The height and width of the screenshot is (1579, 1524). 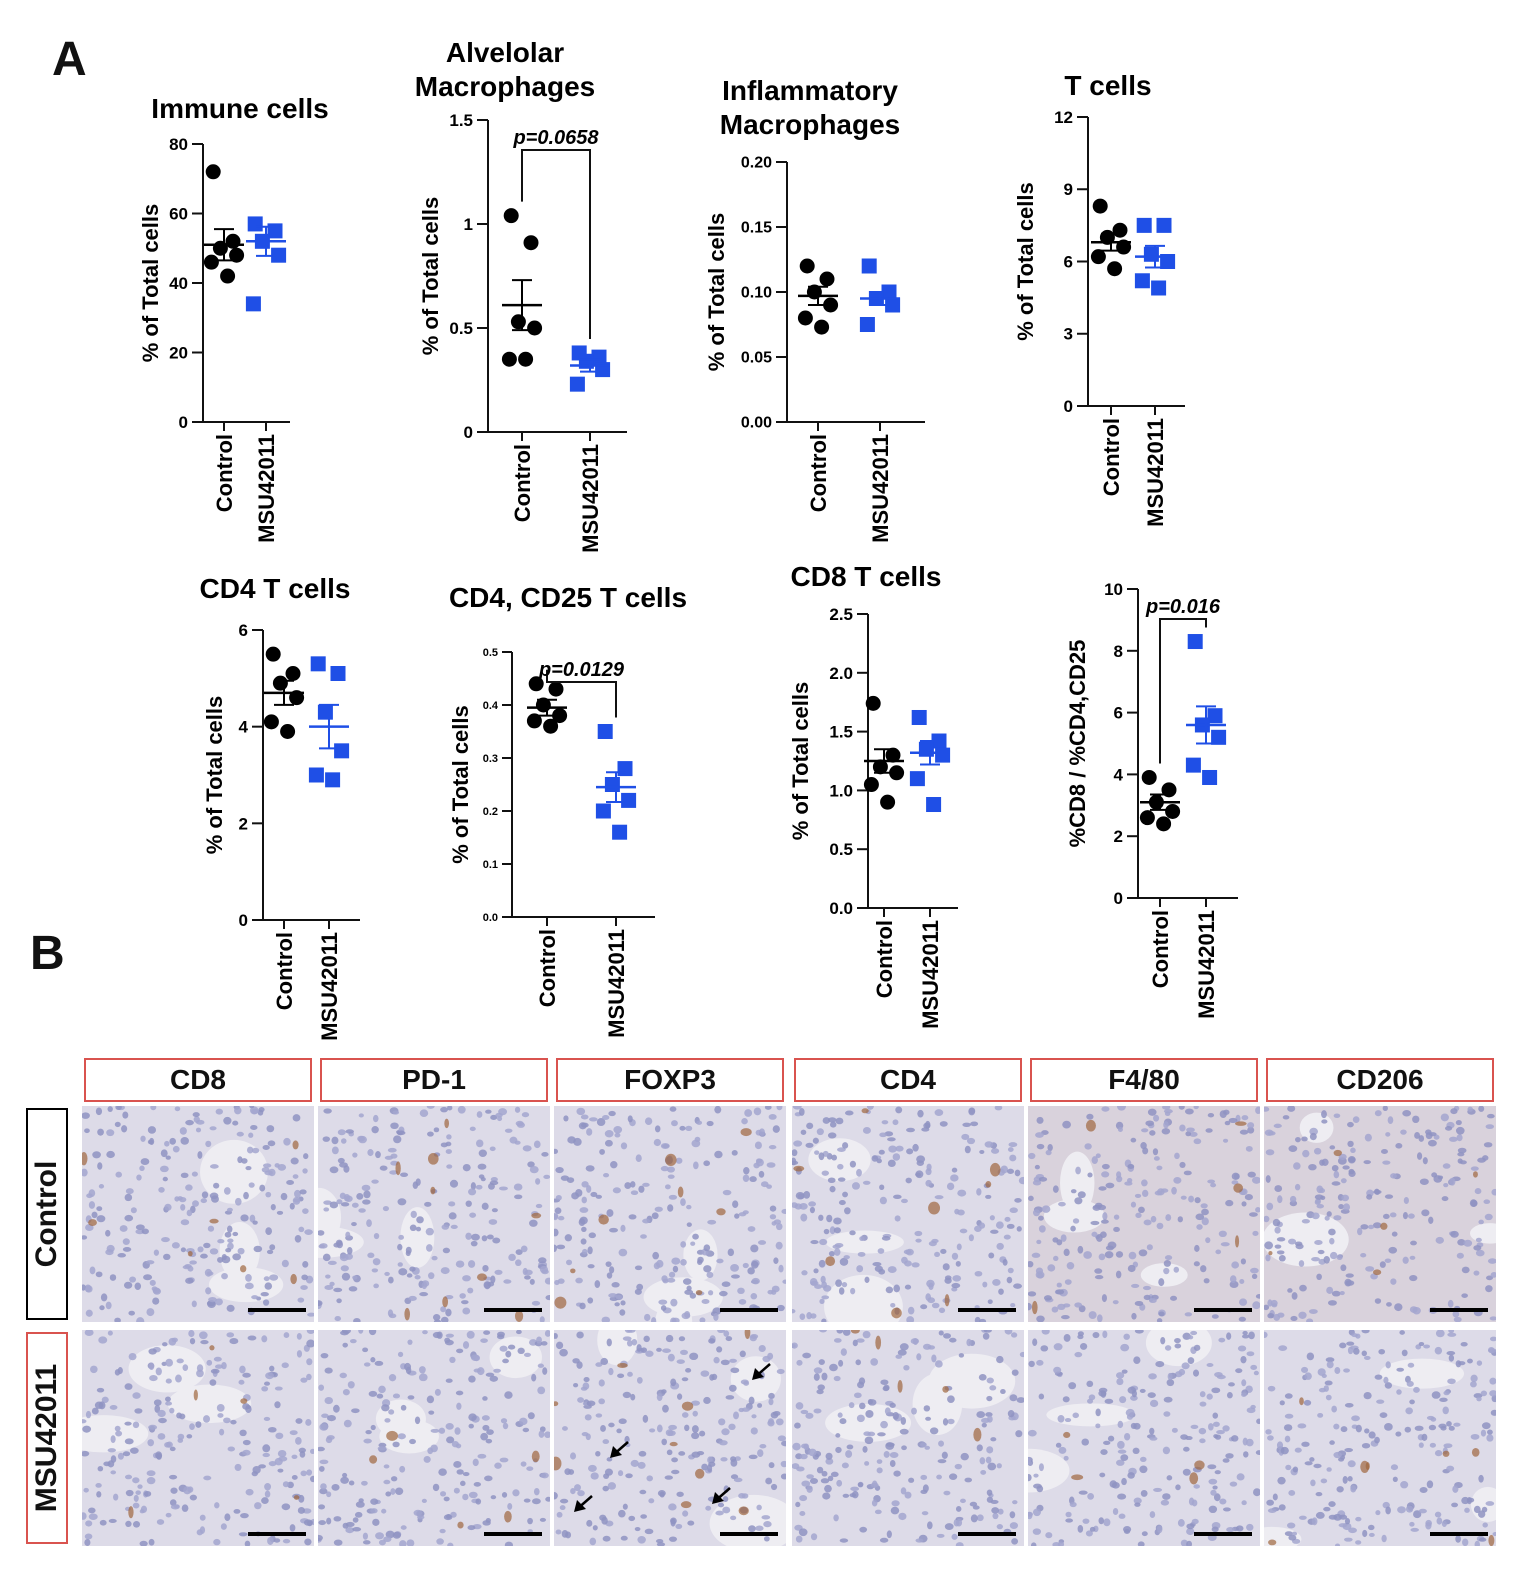 I want to click on y-axis-label: % of Total cells, so click(x=1025, y=261).